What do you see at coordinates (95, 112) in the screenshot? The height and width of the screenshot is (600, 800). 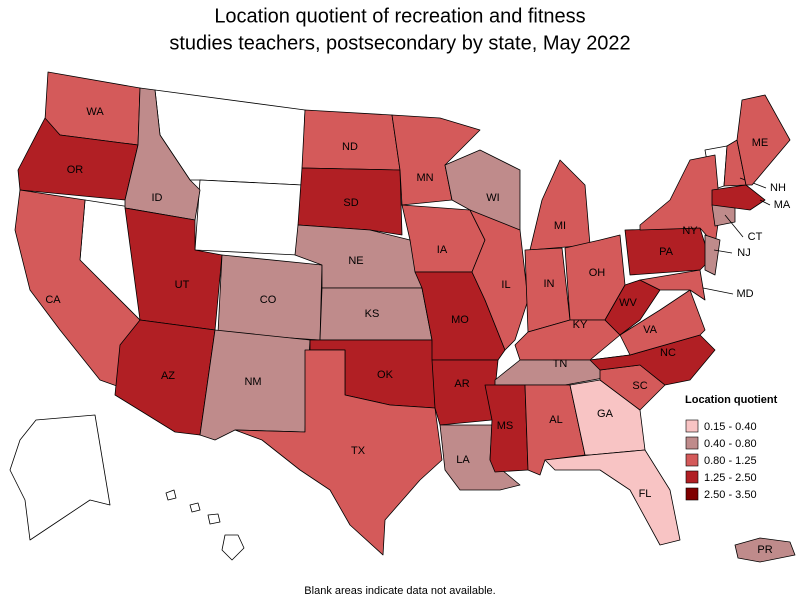 I see `state-label: WA` at bounding box center [95, 112].